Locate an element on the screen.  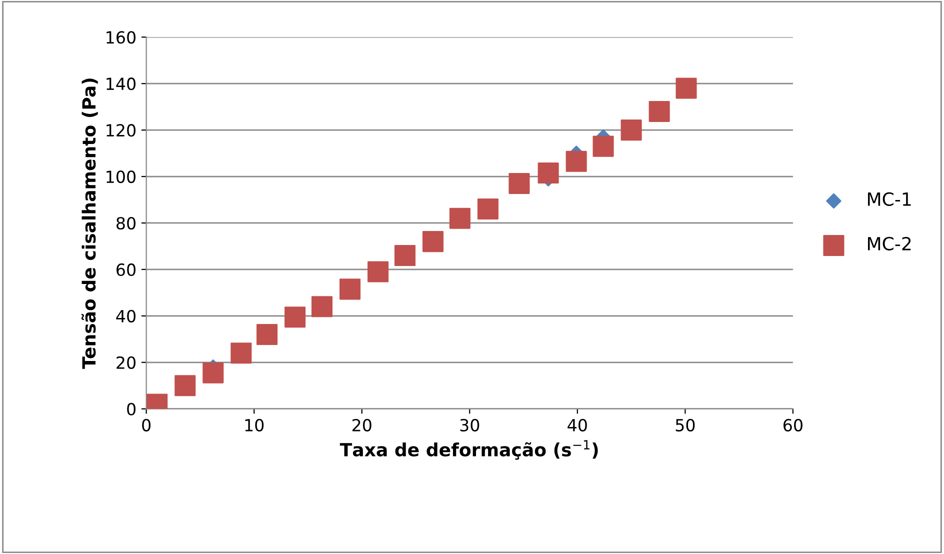
y-tick-label: 0 is located at coordinates (131, 409).